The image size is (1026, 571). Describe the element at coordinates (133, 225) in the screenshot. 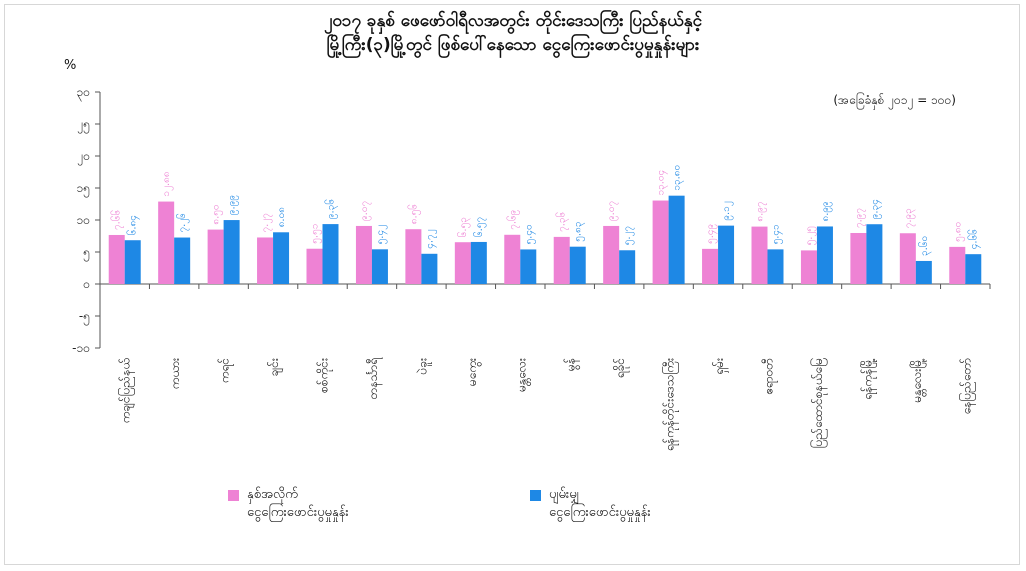

I see `bar-data-label-mom: ၆.၈၄` at that location.